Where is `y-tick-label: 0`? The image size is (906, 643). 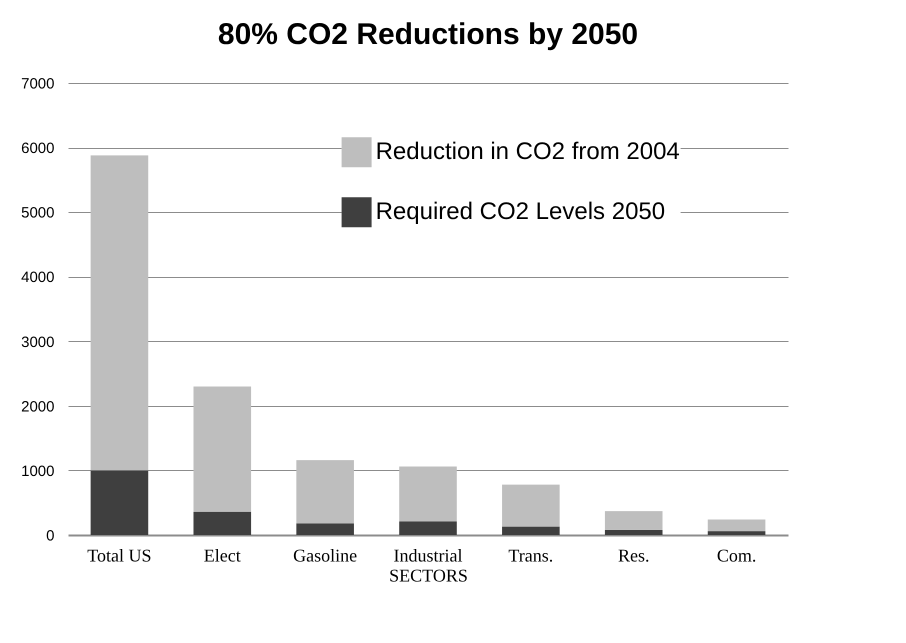
y-tick-label: 0 is located at coordinates (50, 536).